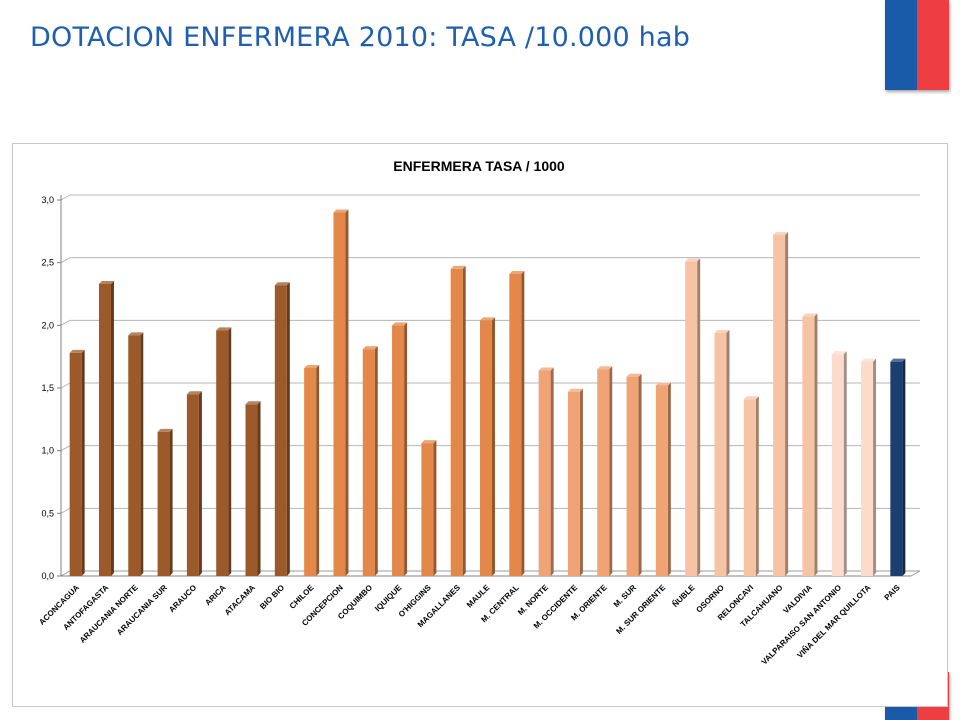 The height and width of the screenshot is (720, 960). Describe the element at coordinates (640, 609) in the screenshot. I see `x-tick-label: M. SUR ORIENTE` at that location.